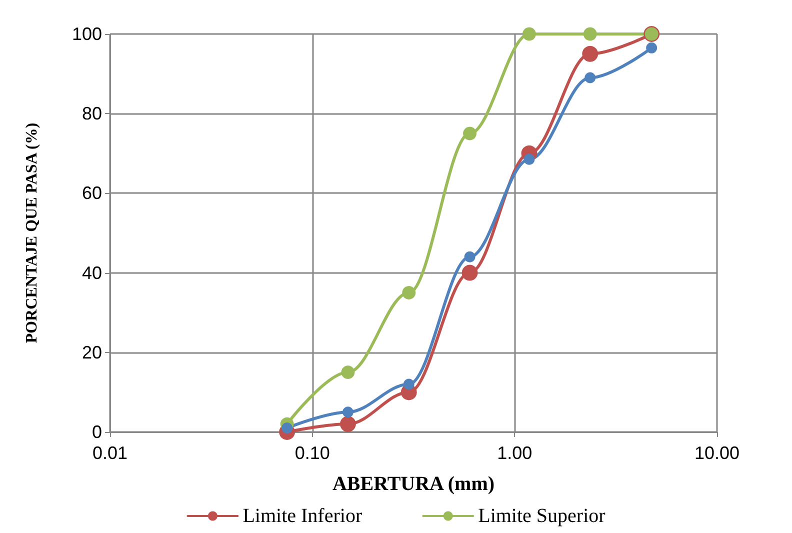 The image size is (792, 533). What do you see at coordinates (87, 34) in the screenshot?
I see `y-tick-label: 100` at bounding box center [87, 34].